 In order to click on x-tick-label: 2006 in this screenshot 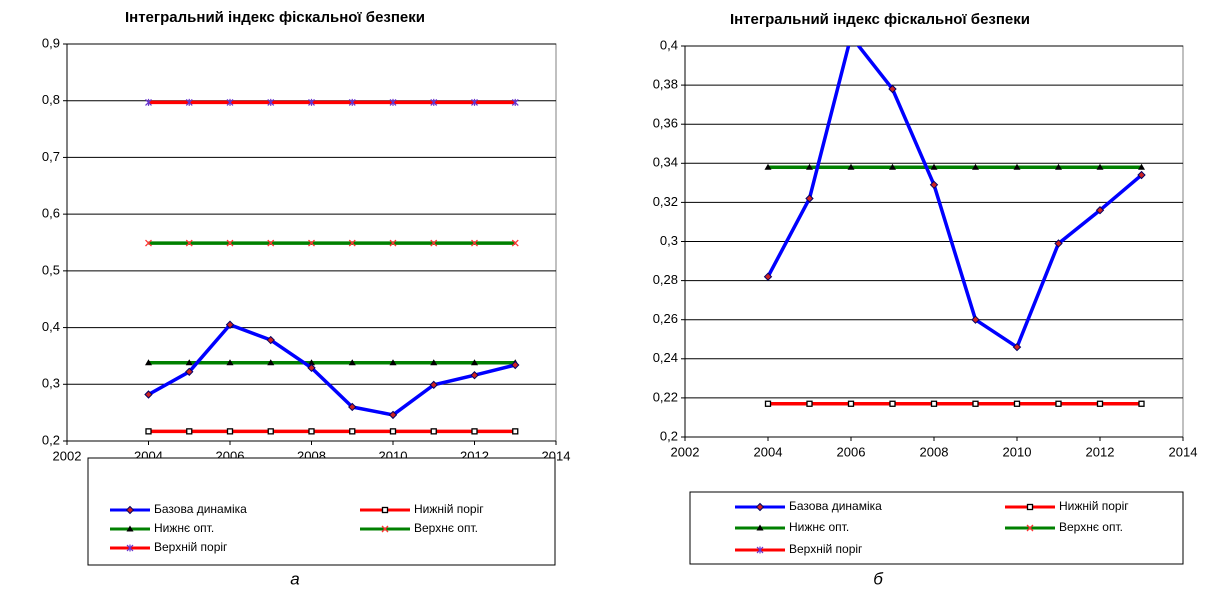, I will do `click(851, 451)`.